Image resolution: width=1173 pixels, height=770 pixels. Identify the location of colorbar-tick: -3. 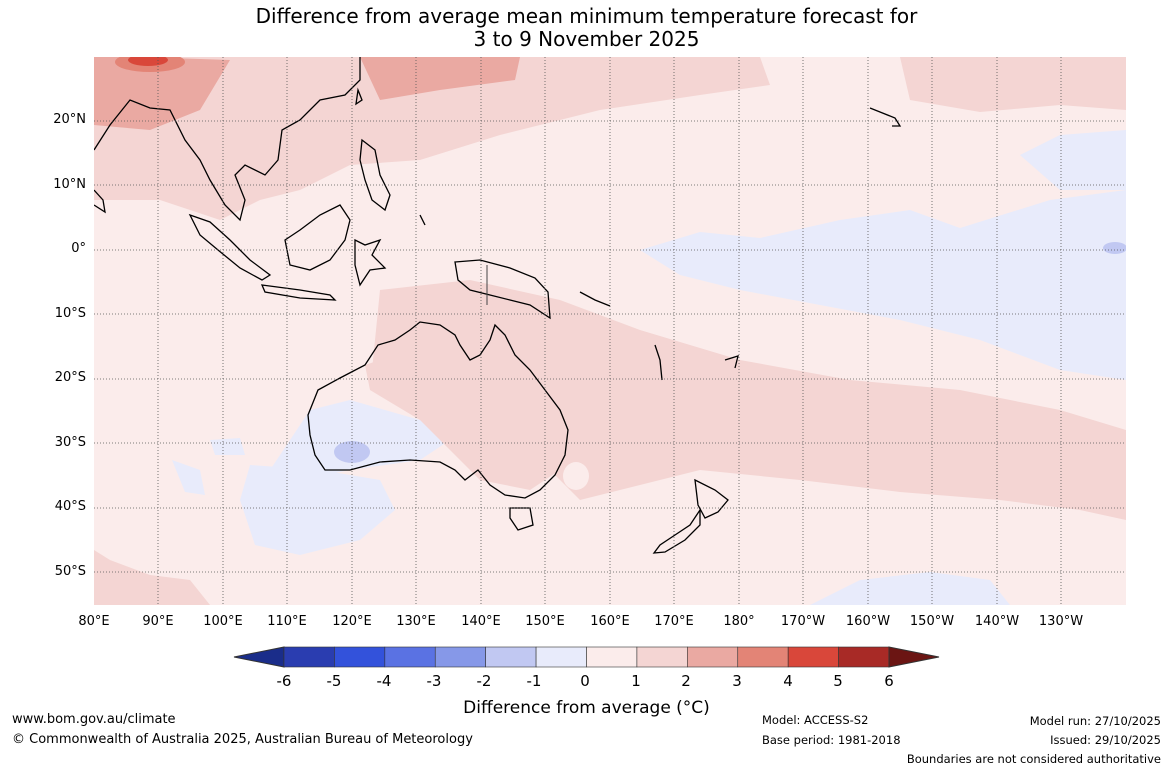
(434, 681).